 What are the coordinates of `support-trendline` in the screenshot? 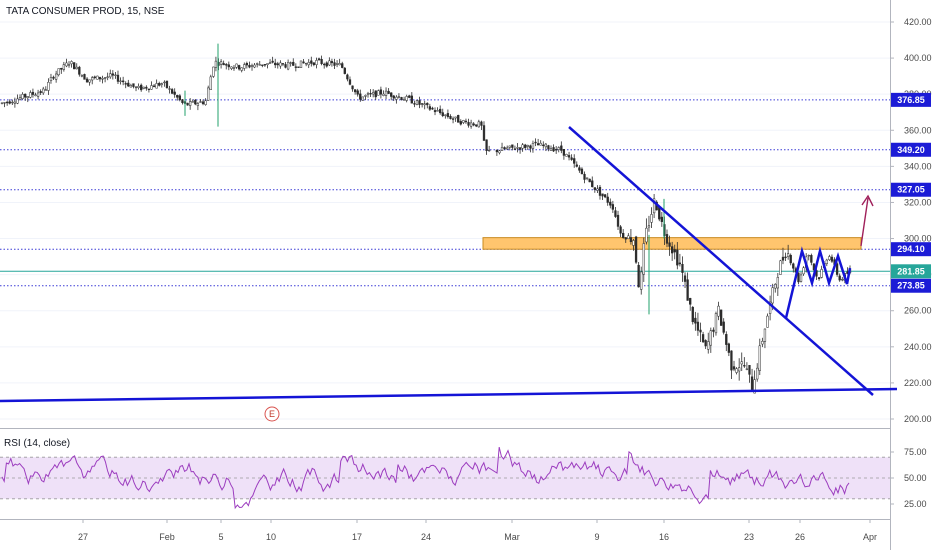 It's located at (449, 395).